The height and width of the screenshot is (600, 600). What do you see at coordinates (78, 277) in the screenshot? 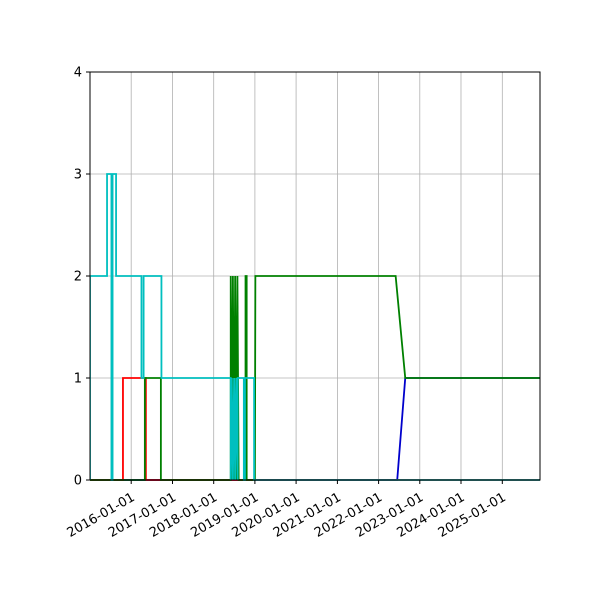
I see `y-tick-label: 2` at bounding box center [78, 277].